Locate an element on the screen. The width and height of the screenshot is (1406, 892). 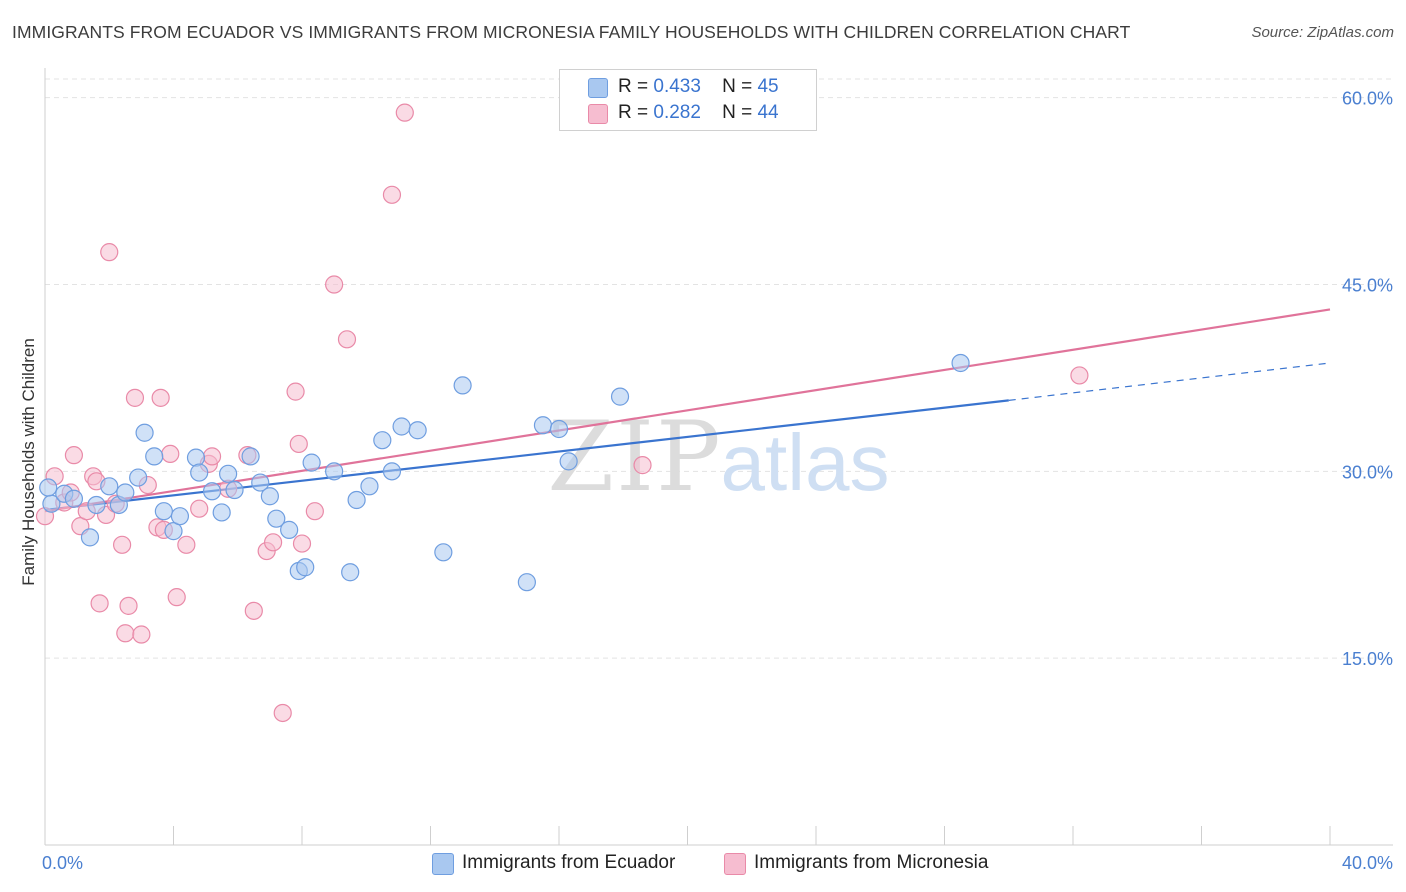
legend-swatch-micronesia is located at coordinates (598, 114).